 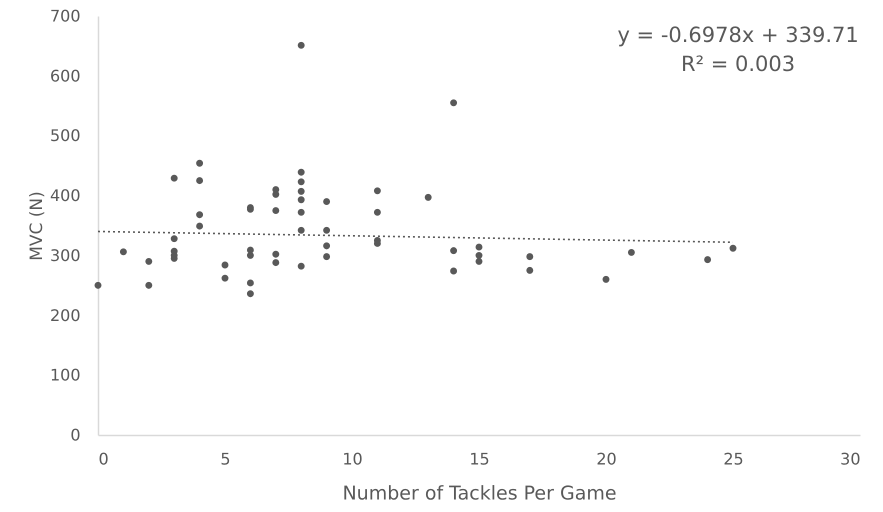 What do you see at coordinates (733, 459) in the screenshot?
I see `x-tick-label: 25` at bounding box center [733, 459].